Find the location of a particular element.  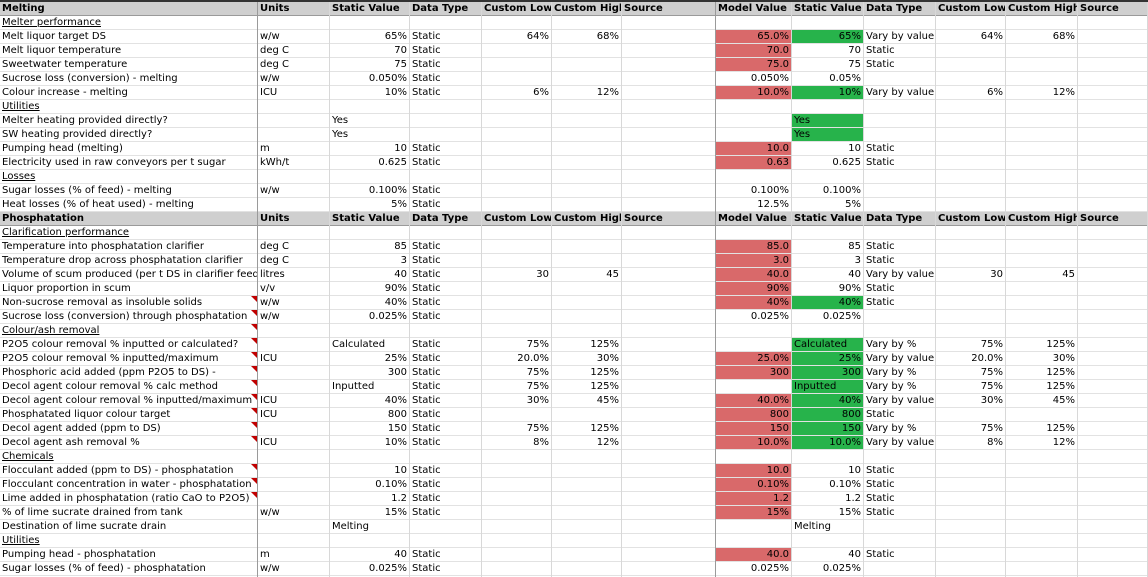

cell-c2: 0.10% is located at coordinates (370, 485).